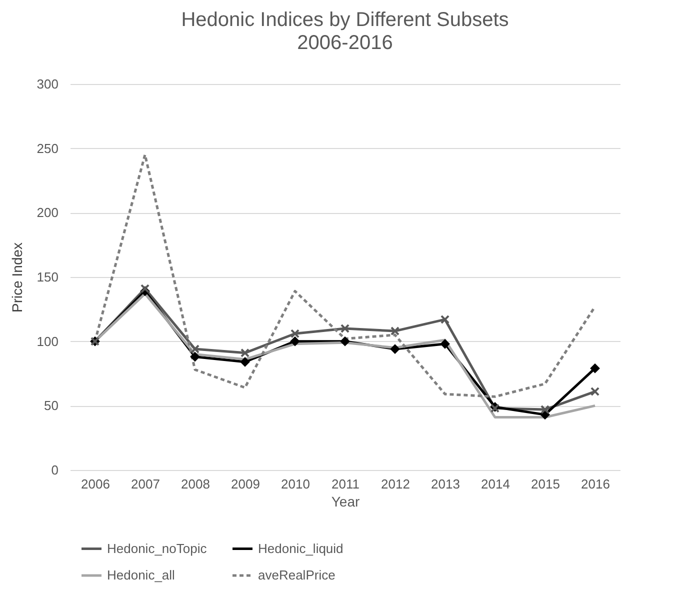  I want to click on y-tick-label: 100, so click(47, 341).